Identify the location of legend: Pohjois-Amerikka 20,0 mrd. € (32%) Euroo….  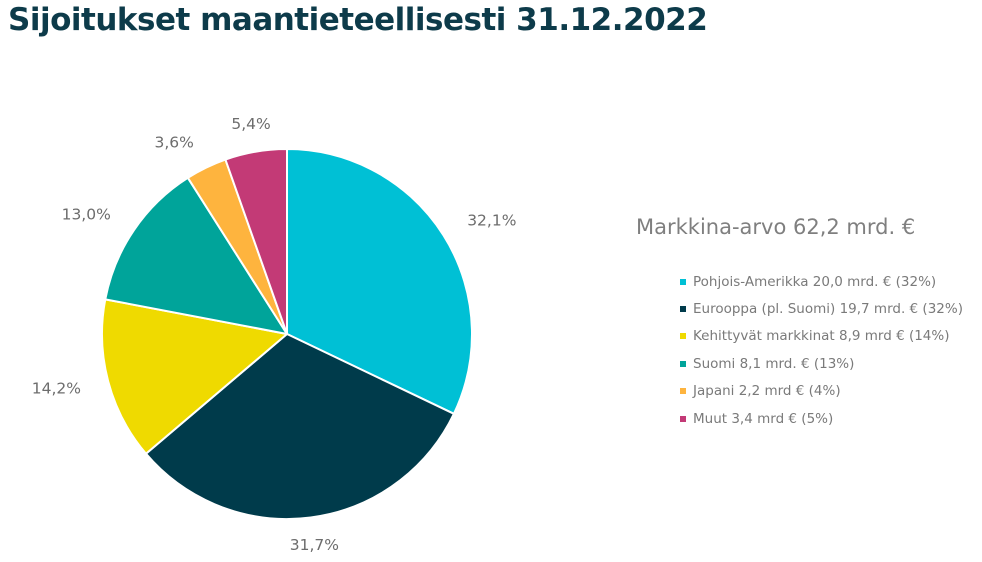
(821, 350).